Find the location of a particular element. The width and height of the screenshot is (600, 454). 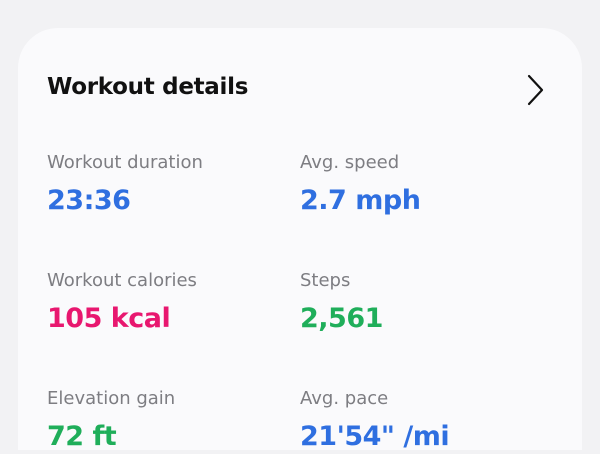

stat-label: Workout duration is located at coordinates (125, 162).